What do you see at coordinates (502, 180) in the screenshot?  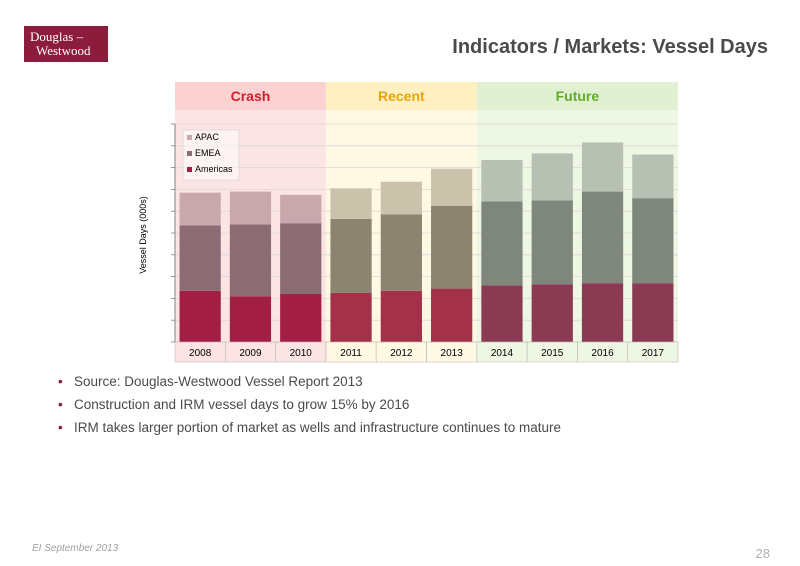 I see `bar-apac-2014` at bounding box center [502, 180].